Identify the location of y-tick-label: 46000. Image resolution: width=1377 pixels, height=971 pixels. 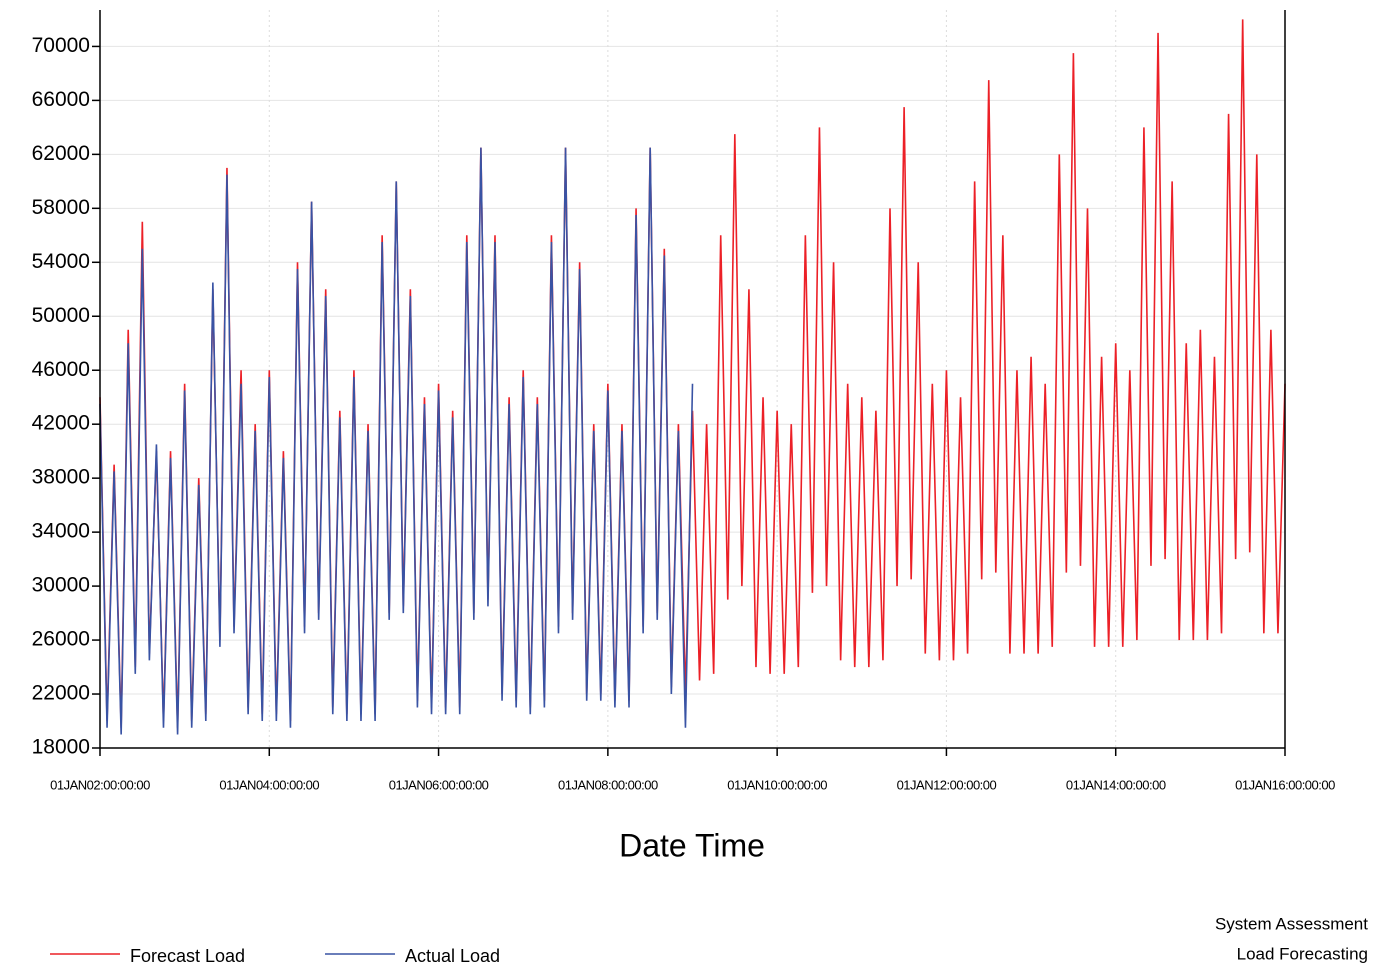
(61, 369).